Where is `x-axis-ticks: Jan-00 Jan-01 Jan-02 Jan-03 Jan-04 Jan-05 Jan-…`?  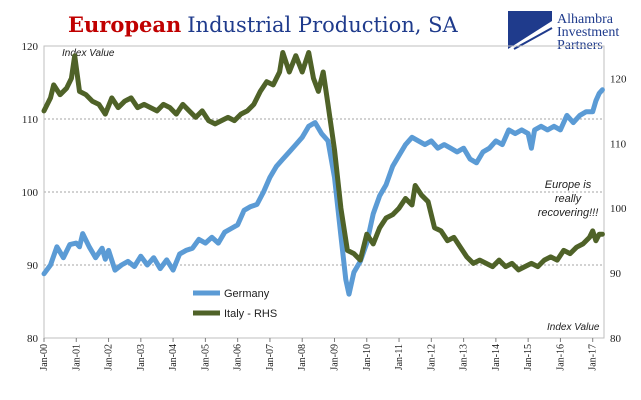 x-axis-ticks: Jan-00 Jan-01 Jan-02 Jan-03 Jan-04 Jan-05 Jan-… is located at coordinates (319, 354).